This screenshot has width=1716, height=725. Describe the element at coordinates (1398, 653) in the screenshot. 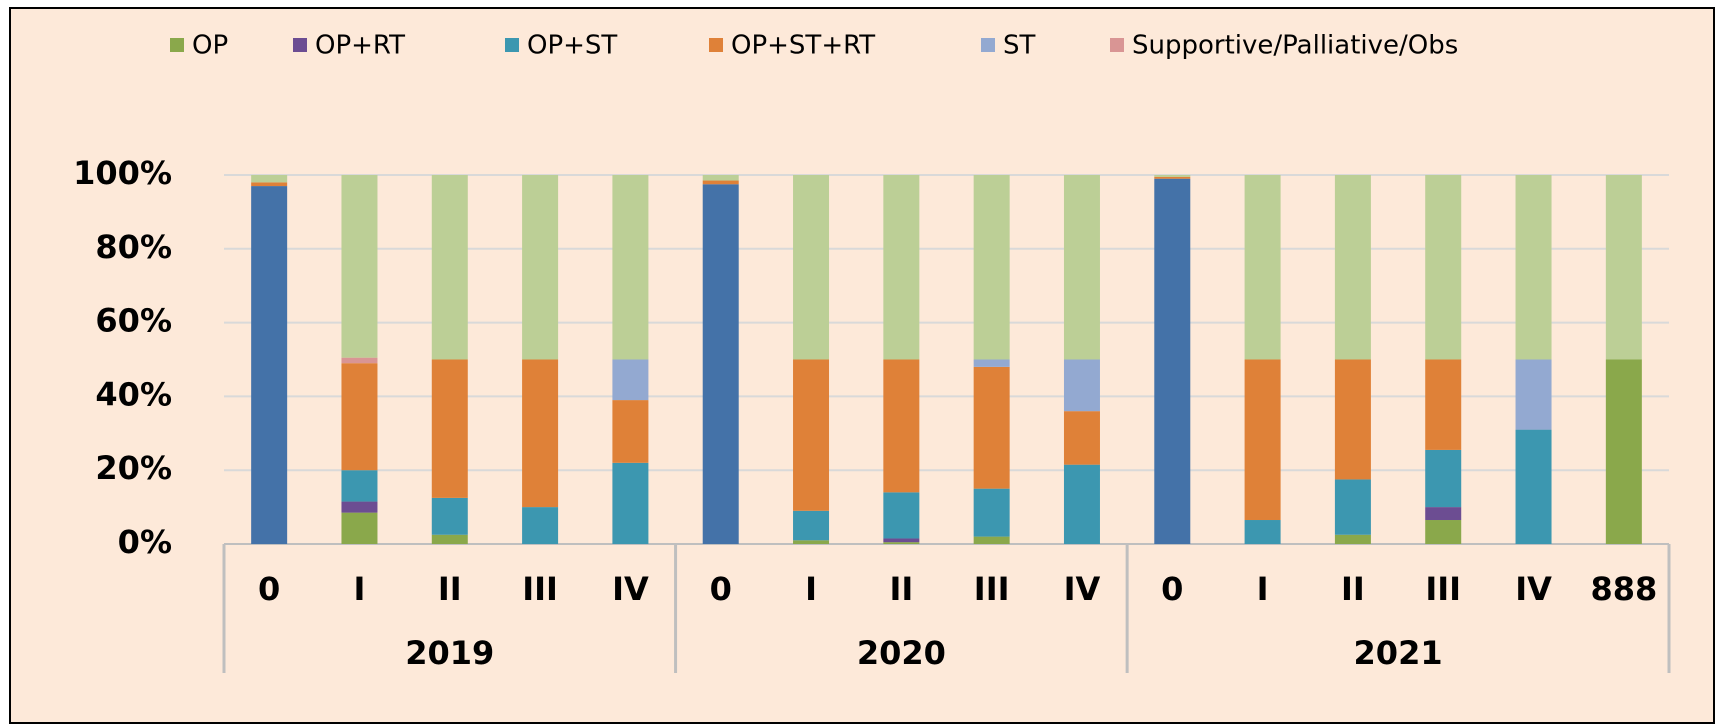

I see `group-label: 2021` at that location.